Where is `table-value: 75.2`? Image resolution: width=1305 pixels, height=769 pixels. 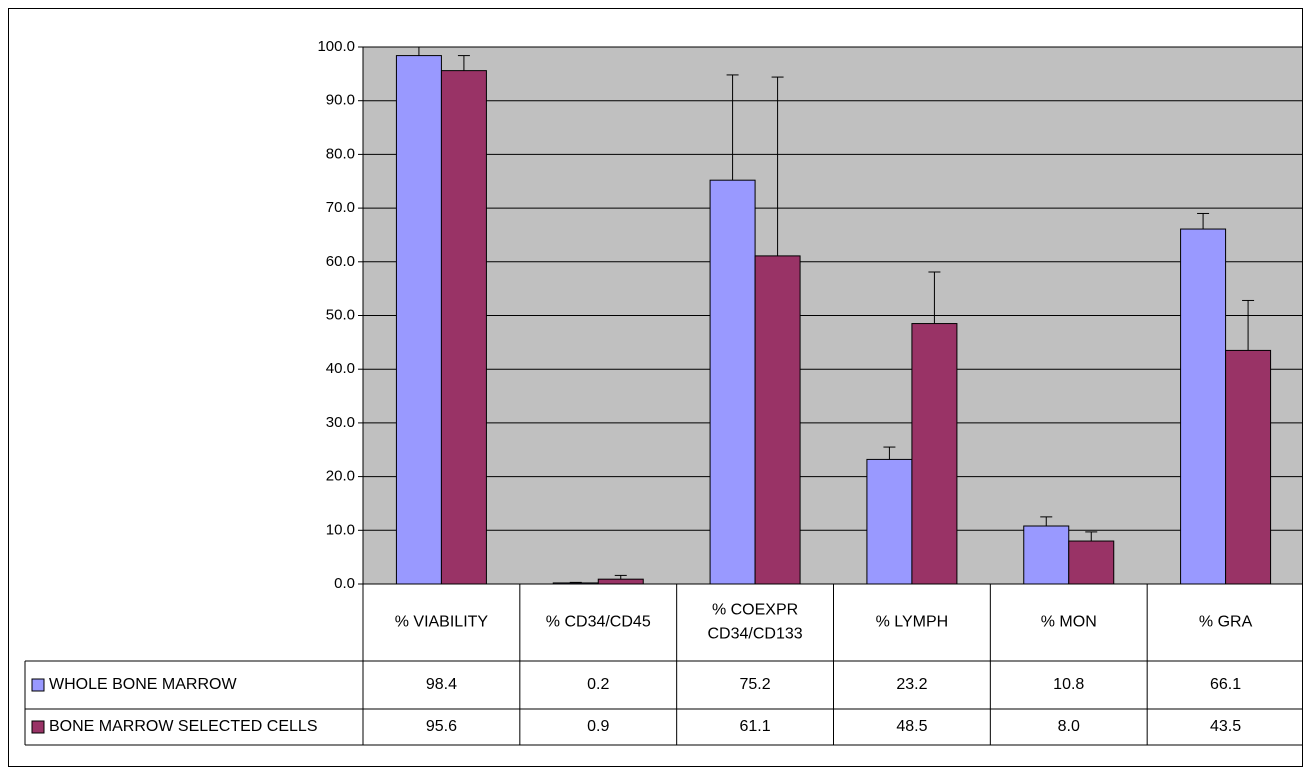 table-value: 75.2 is located at coordinates (755, 684).